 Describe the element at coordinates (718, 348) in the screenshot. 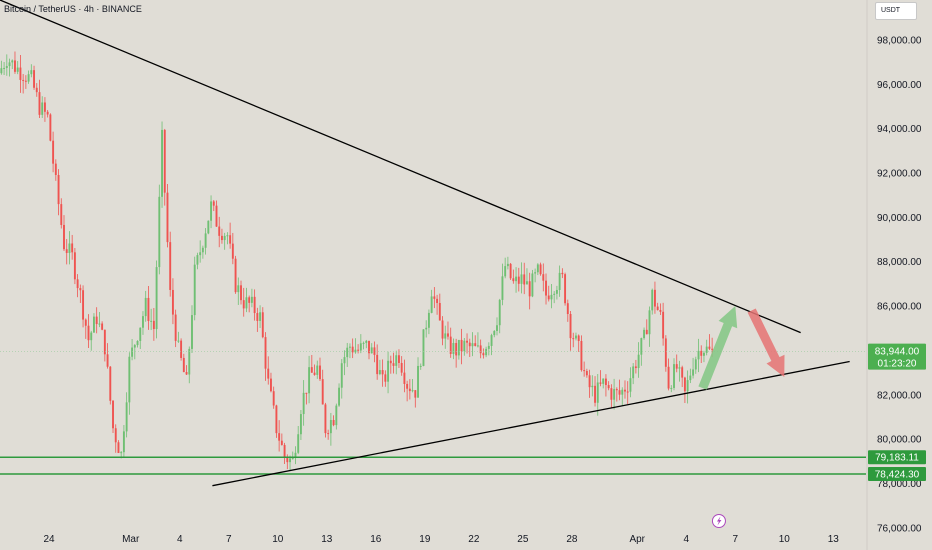

I see `arrow-up-icon` at that location.